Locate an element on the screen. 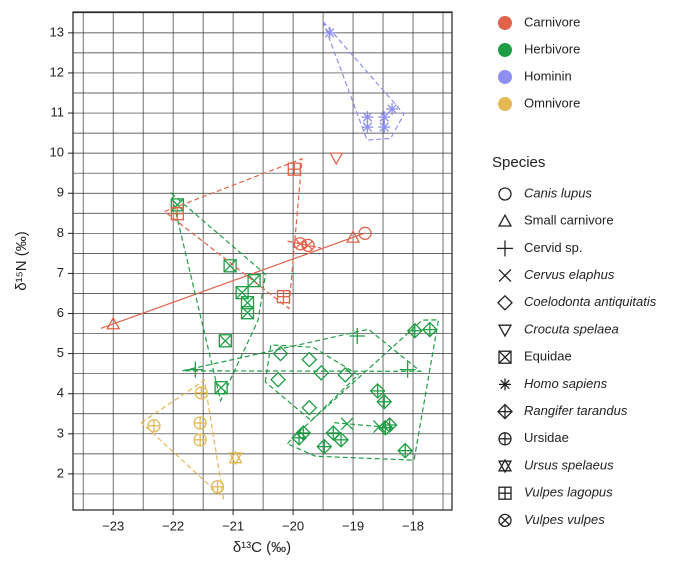 This screenshot has width=684, height=565. y-tick-label: 12 is located at coordinates (57, 71).